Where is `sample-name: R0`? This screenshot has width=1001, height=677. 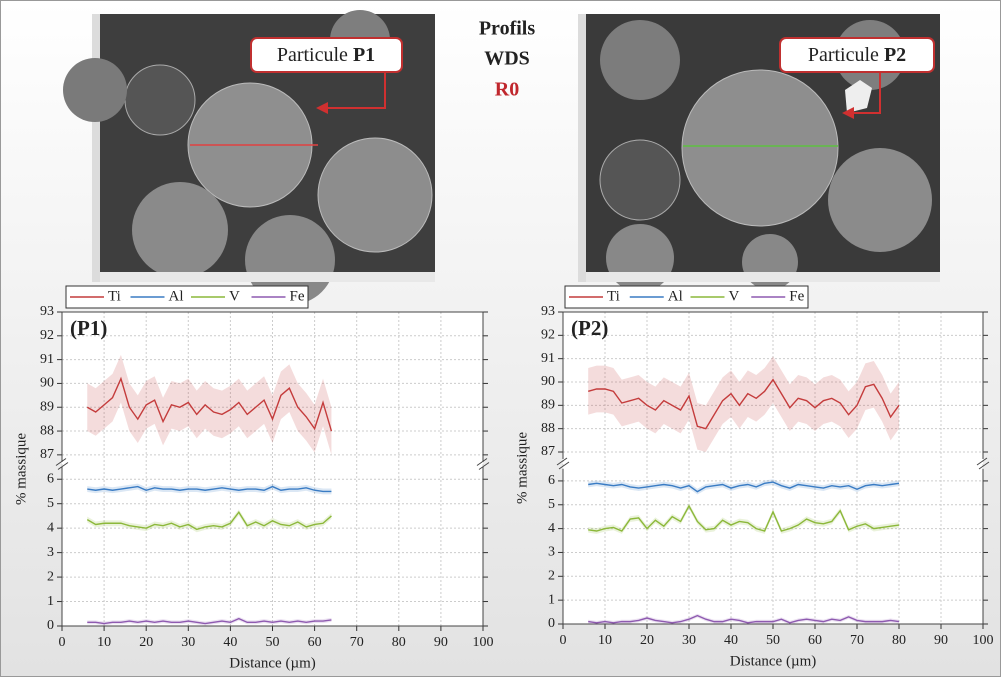
sample-name: R0 is located at coordinates (507, 90).